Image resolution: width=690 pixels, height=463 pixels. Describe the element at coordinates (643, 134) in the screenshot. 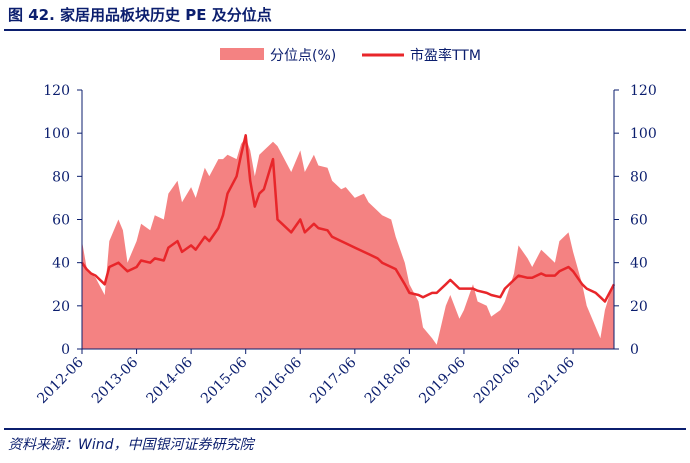

I see `y-right-tick-label: 100` at that location.